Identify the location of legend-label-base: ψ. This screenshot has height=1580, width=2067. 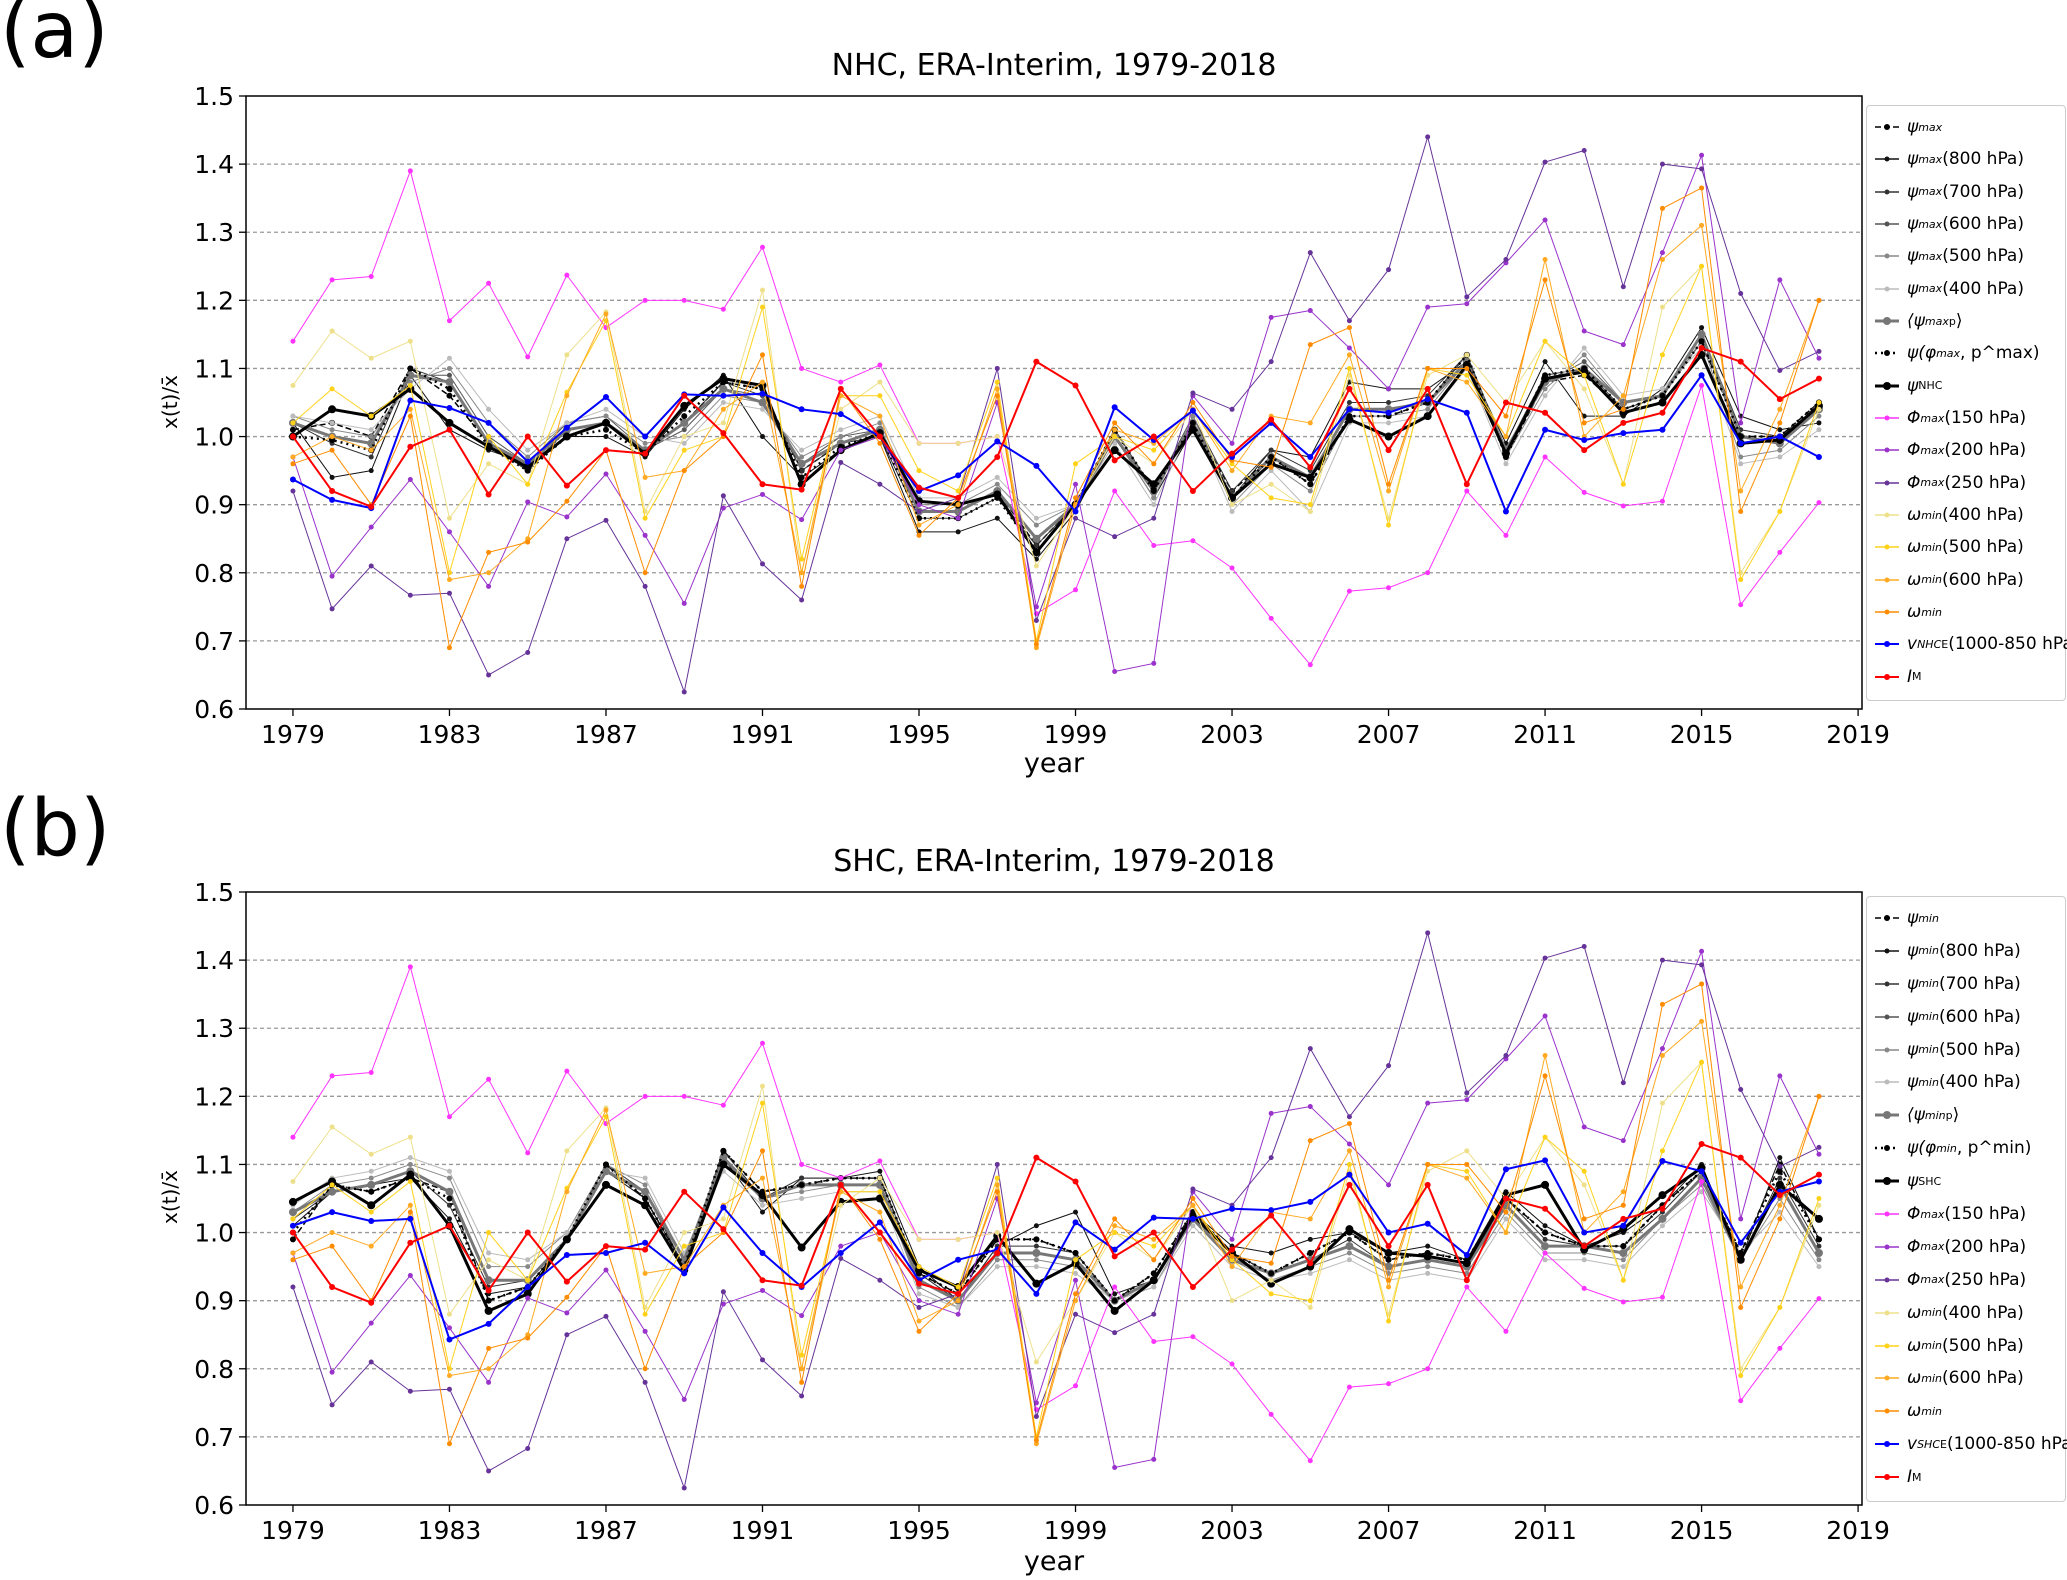
(1913, 1082).